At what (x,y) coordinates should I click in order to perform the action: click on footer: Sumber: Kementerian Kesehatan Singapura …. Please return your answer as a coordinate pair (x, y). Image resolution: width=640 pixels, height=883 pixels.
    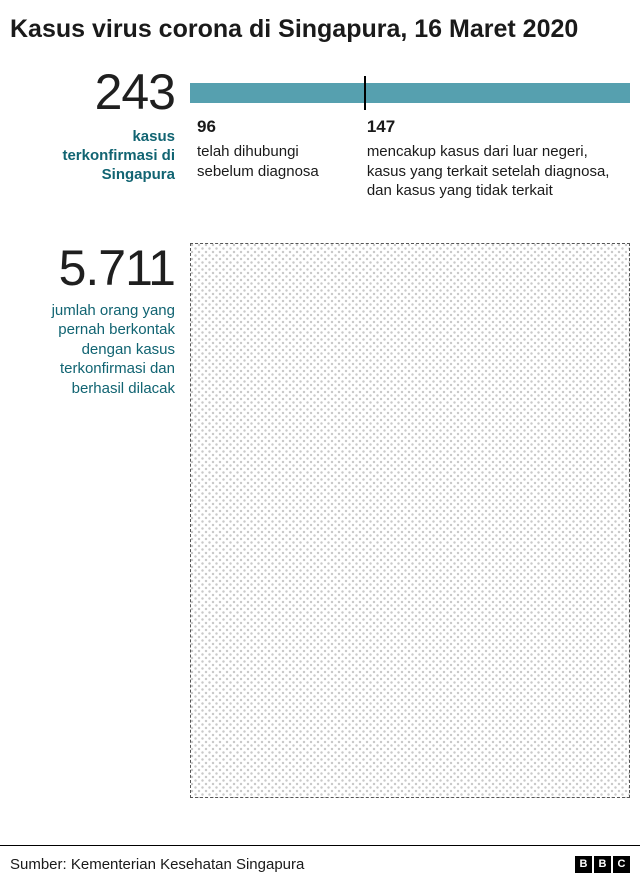
    Looking at the image, I should click on (320, 864).